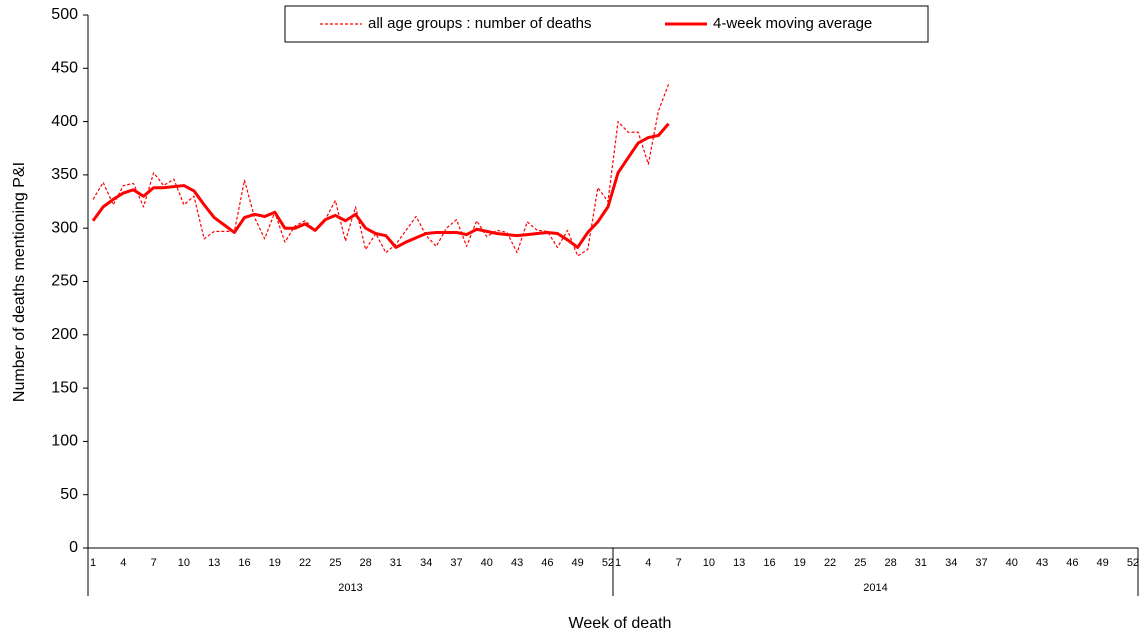 The image size is (1139, 641). I want to click on legend-label: all age groups : number of deaths, so click(479, 23).